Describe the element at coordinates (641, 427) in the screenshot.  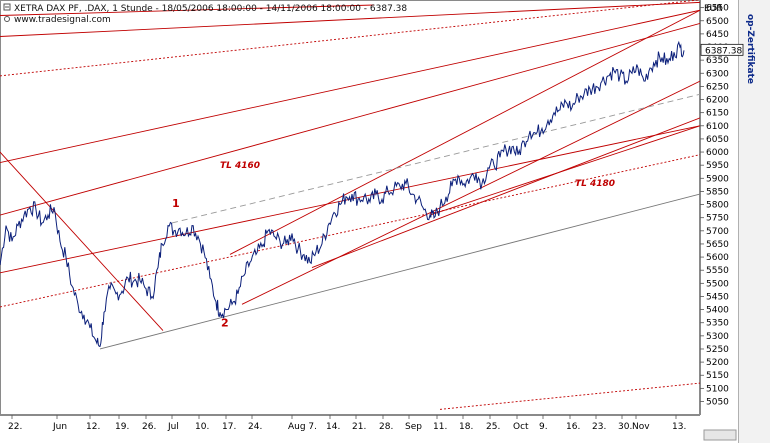
I see `x-tick-label: Nov` at that location.